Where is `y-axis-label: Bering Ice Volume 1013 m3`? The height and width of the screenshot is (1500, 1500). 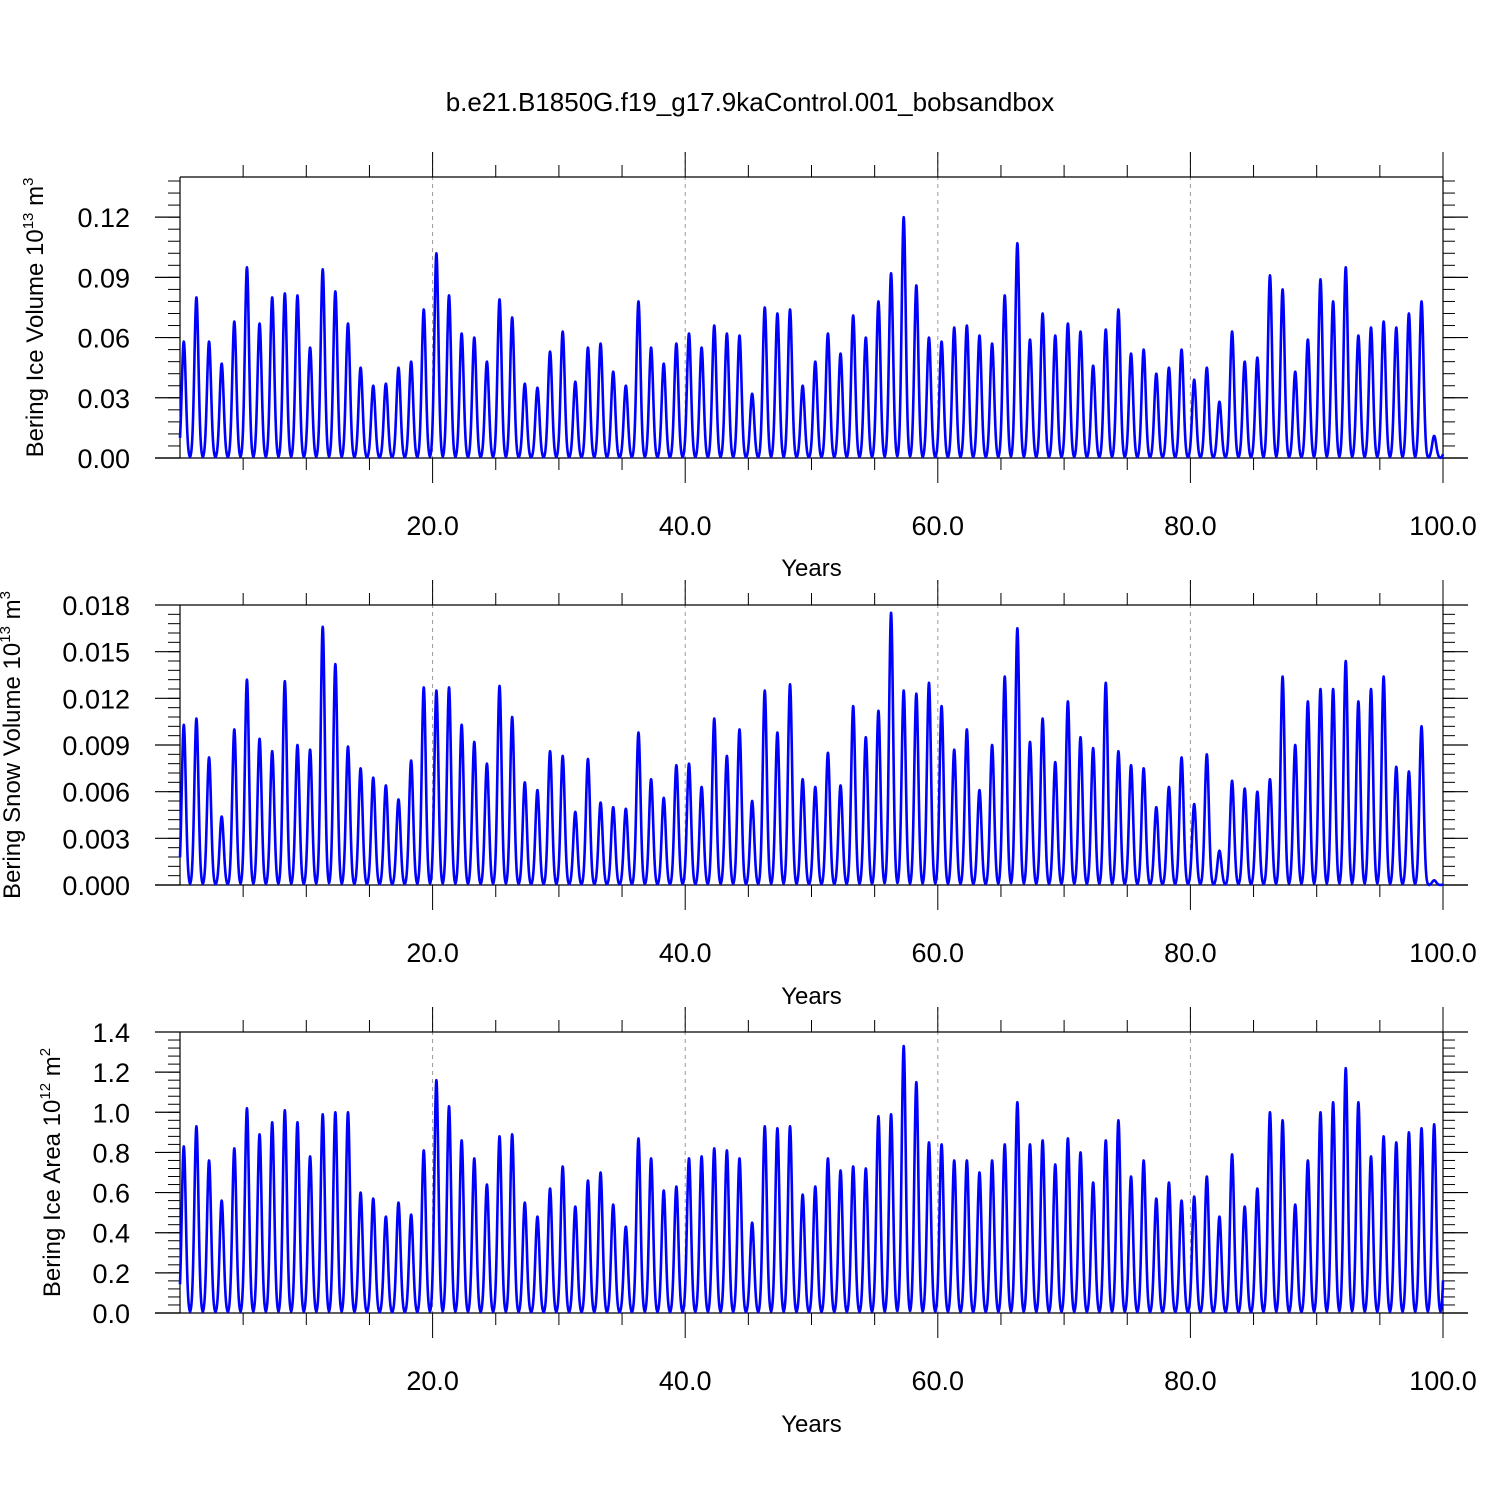
y-axis-label: Bering Ice Volume 1013 m3 is located at coordinates (34, 318).